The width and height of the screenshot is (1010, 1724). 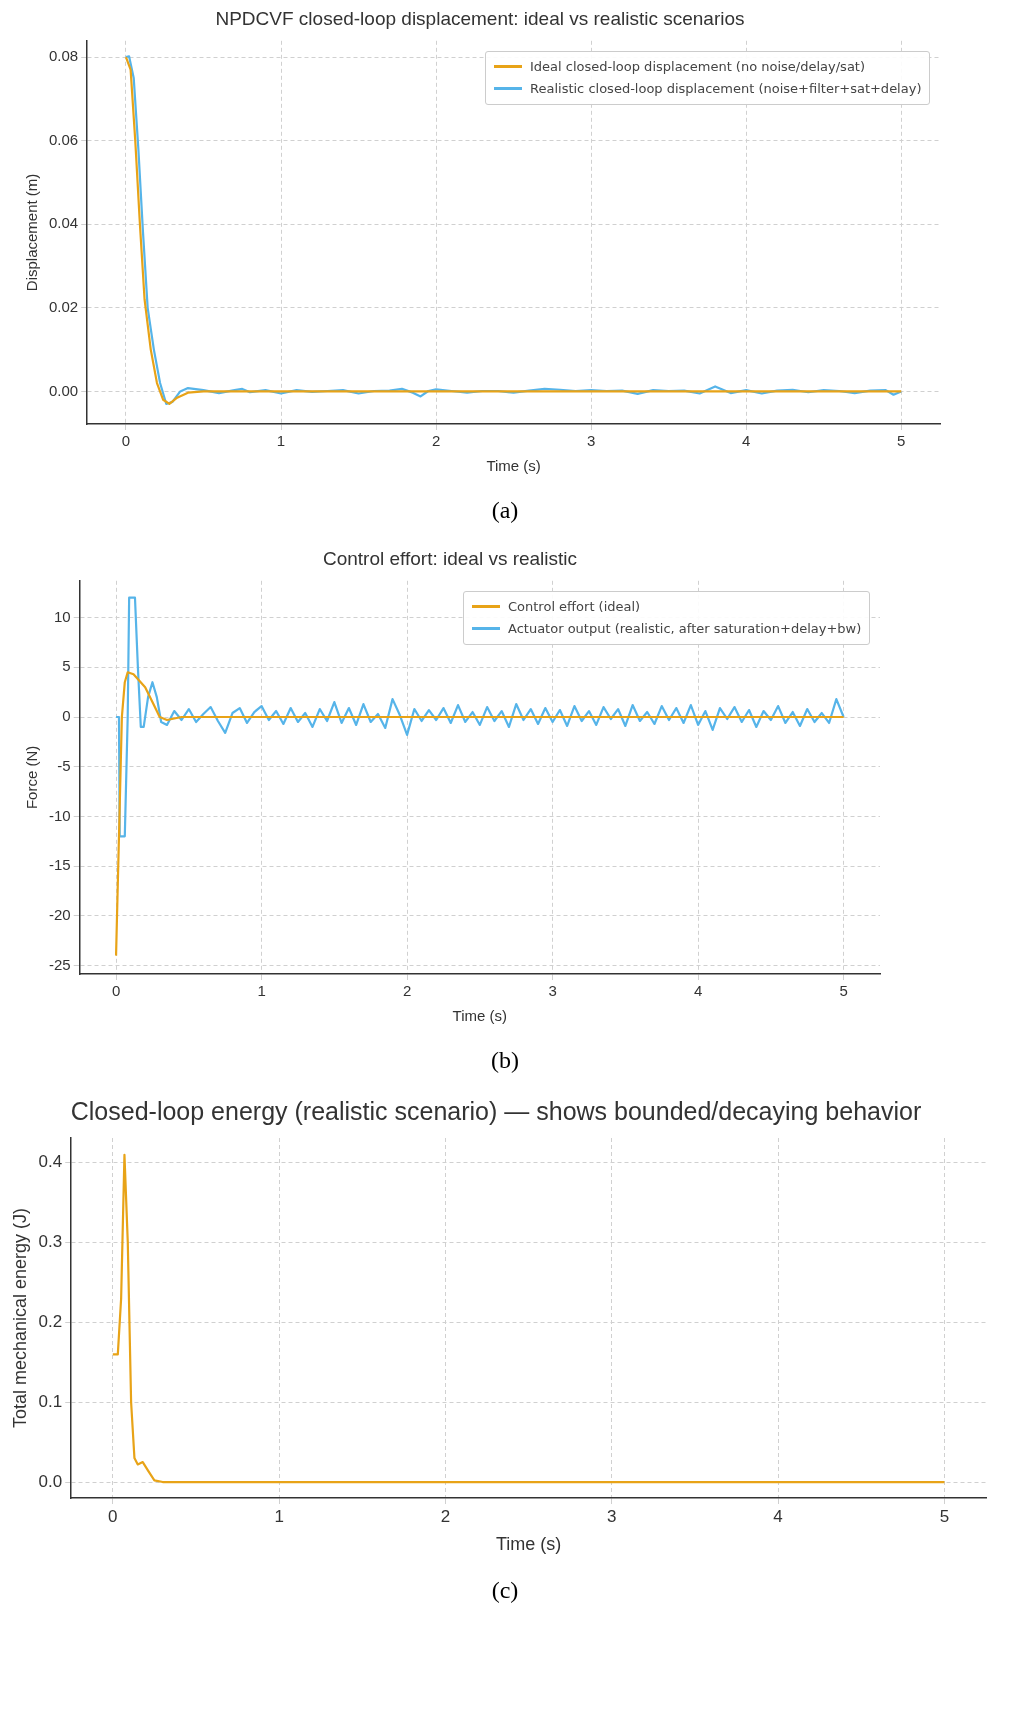 What do you see at coordinates (505, 510) in the screenshot?
I see `text: (a)` at bounding box center [505, 510].